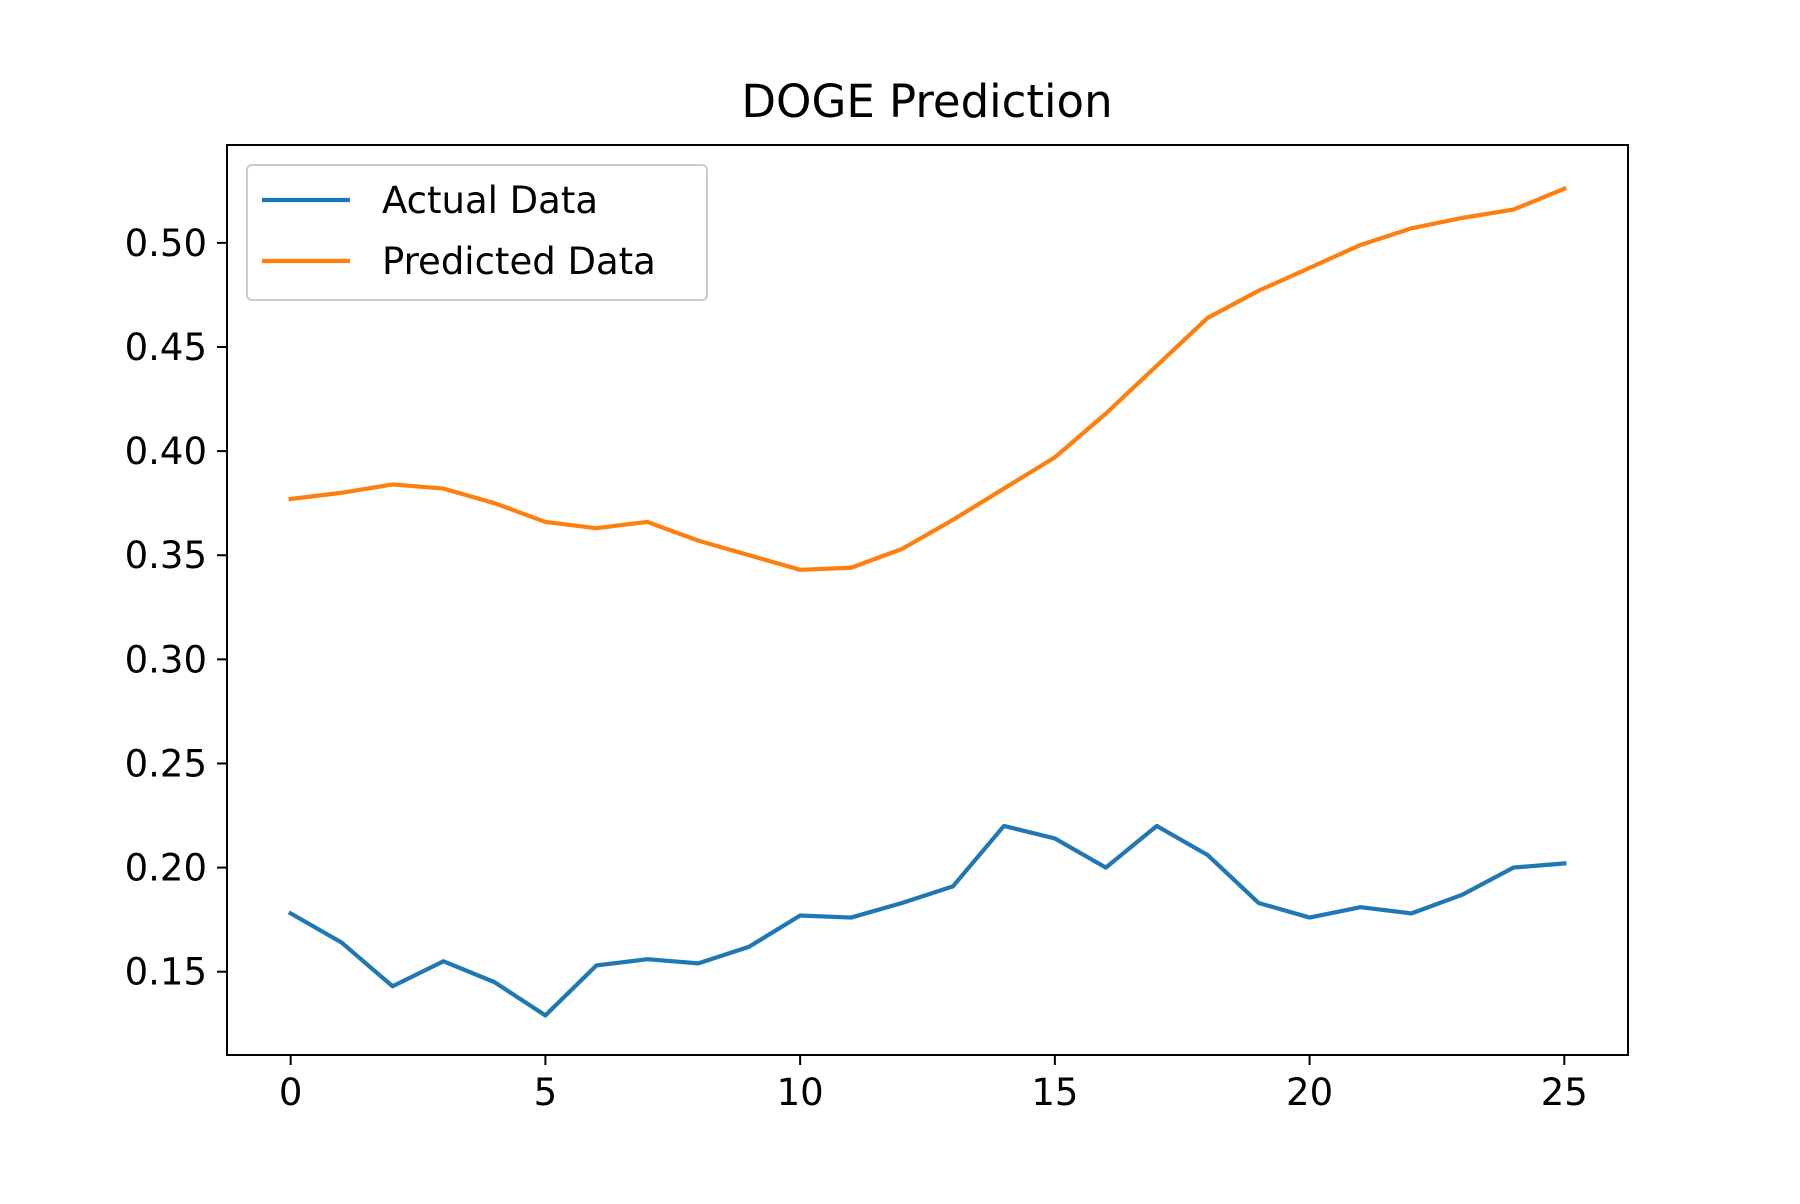 The image size is (1800, 1204). What do you see at coordinates (1309, 1092) in the screenshot?
I see `x-tick-label: 20` at bounding box center [1309, 1092].